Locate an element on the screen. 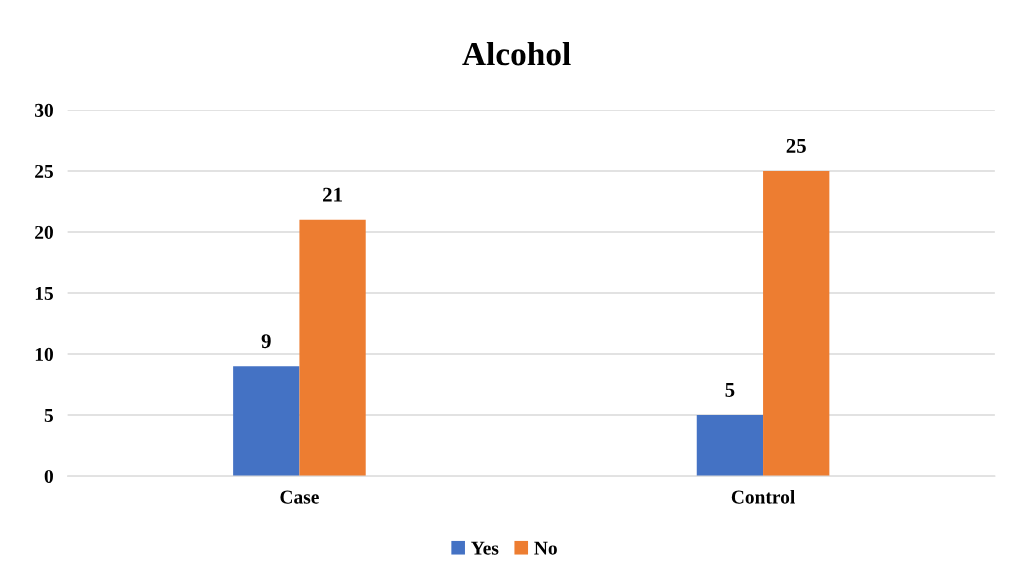 The image size is (1009, 582). x-tick-label: Case is located at coordinates (299, 497).